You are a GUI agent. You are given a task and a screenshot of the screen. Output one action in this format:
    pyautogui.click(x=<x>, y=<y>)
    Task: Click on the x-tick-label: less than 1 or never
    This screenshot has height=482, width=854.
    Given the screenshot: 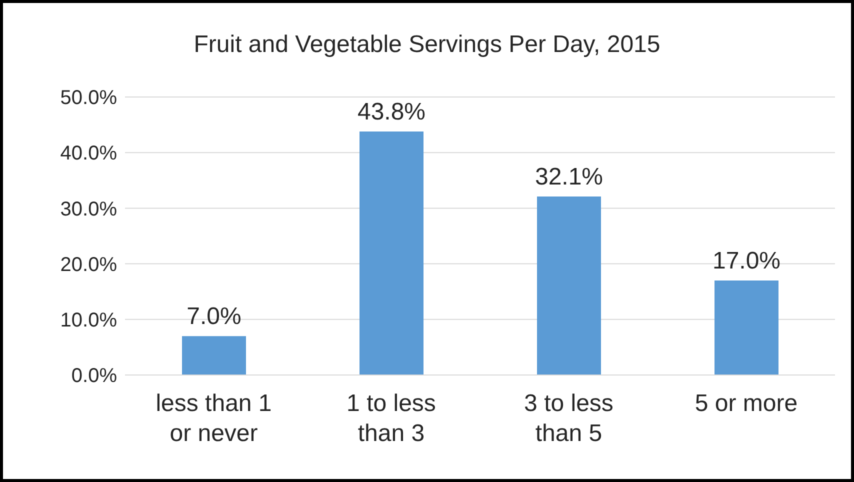 What is the action you would take?
    pyautogui.click(x=214, y=418)
    